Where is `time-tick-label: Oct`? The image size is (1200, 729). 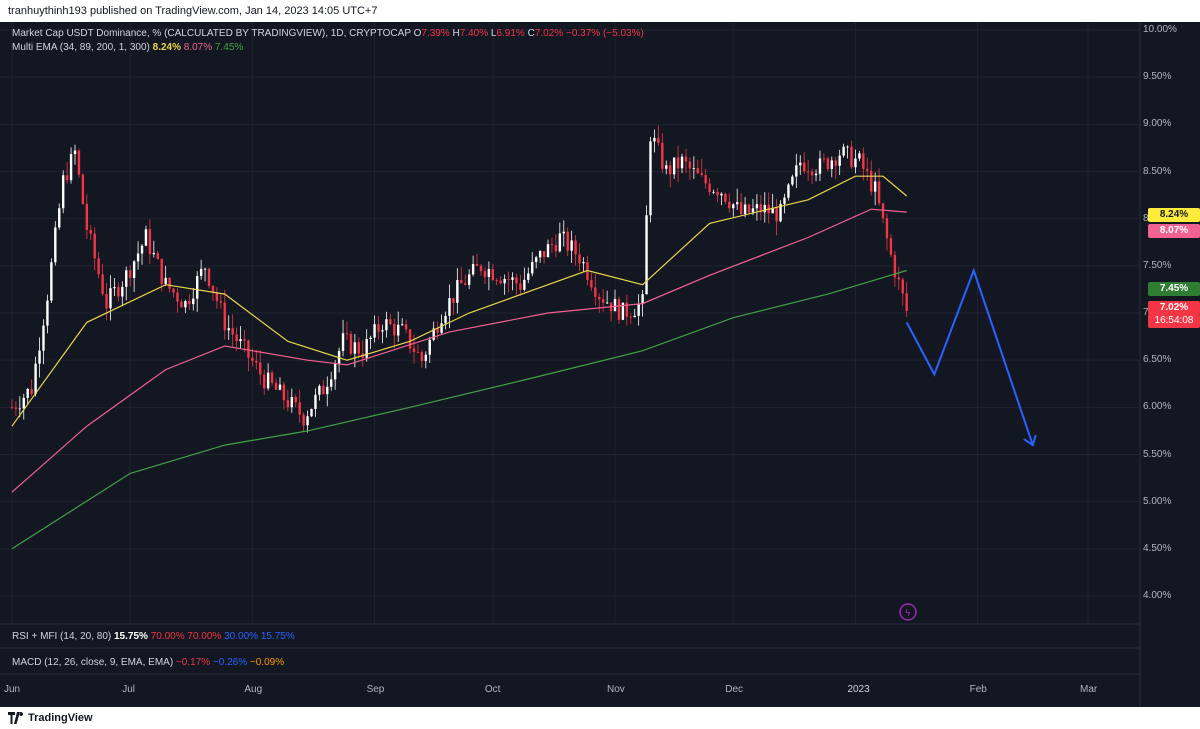 time-tick-label: Oct is located at coordinates (492, 689).